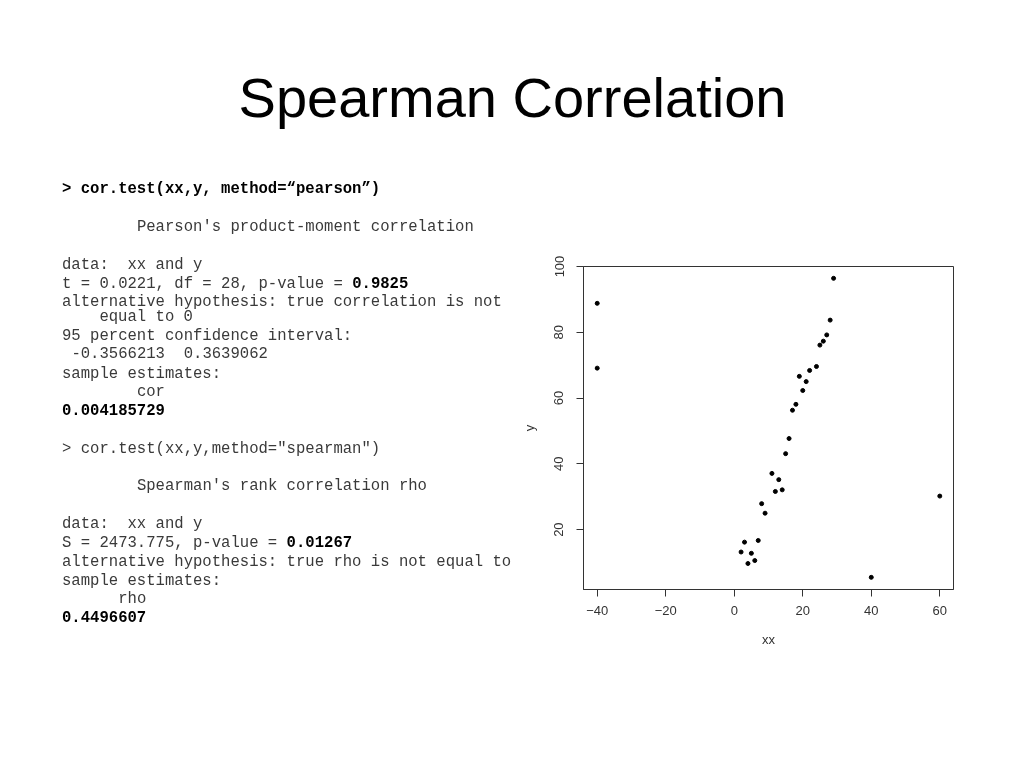 This screenshot has height=768, width=1024. Describe the element at coordinates (559, 266) in the screenshot. I see `y-tick-label: 100` at that location.